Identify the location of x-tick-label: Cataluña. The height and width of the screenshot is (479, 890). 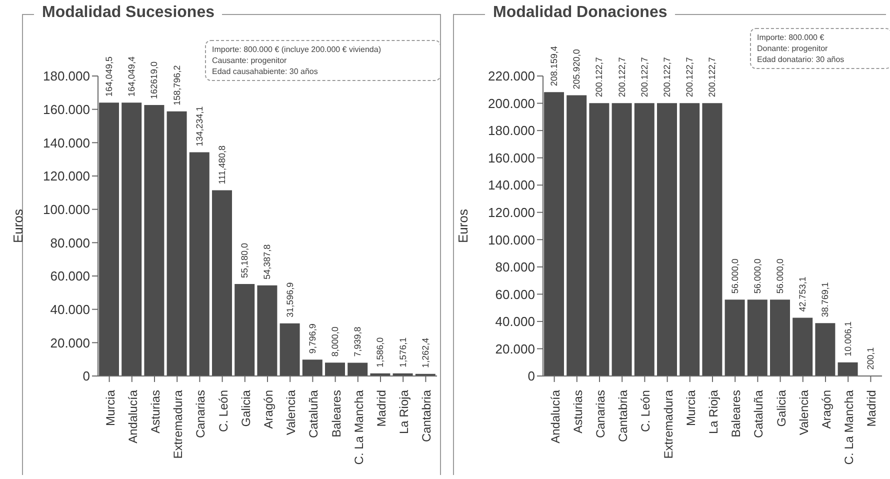
(759, 414).